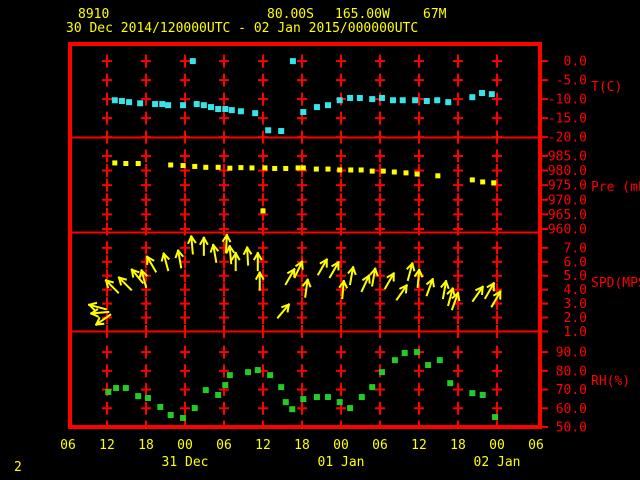  What do you see at coordinates (185, 445) in the screenshot?
I see `x-hour-label: 00` at bounding box center [185, 445].